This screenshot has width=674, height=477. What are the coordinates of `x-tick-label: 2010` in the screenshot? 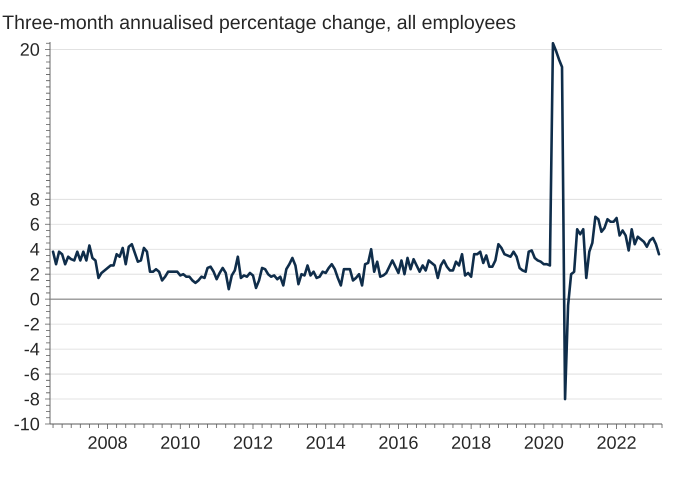 It's located at (180, 442).